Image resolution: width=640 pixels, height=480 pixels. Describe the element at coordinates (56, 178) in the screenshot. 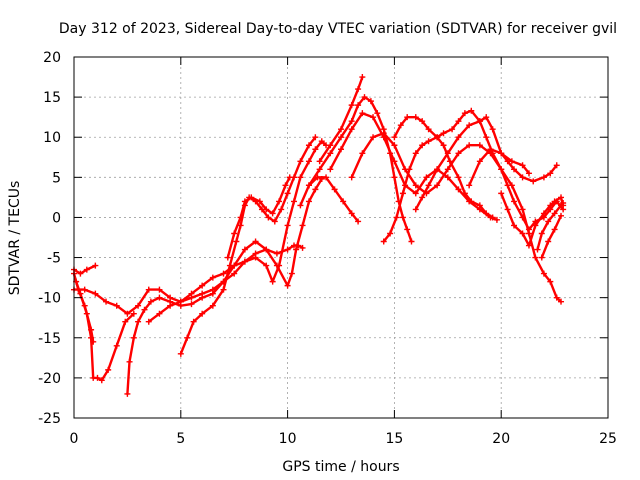

I see `y-tick-label: 5` at that location.